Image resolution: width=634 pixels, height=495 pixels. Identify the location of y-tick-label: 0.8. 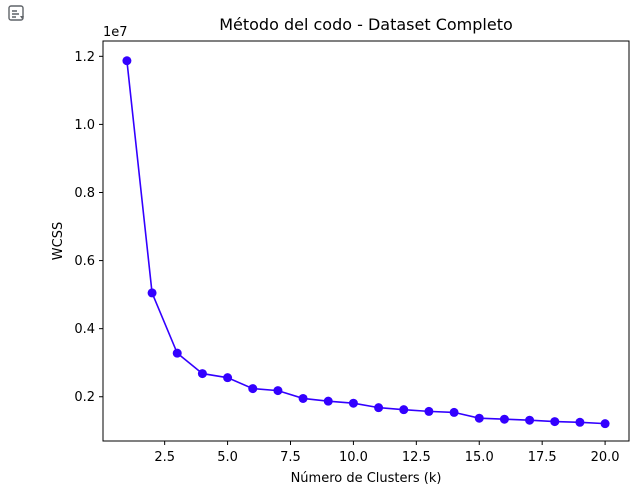
(84, 193).